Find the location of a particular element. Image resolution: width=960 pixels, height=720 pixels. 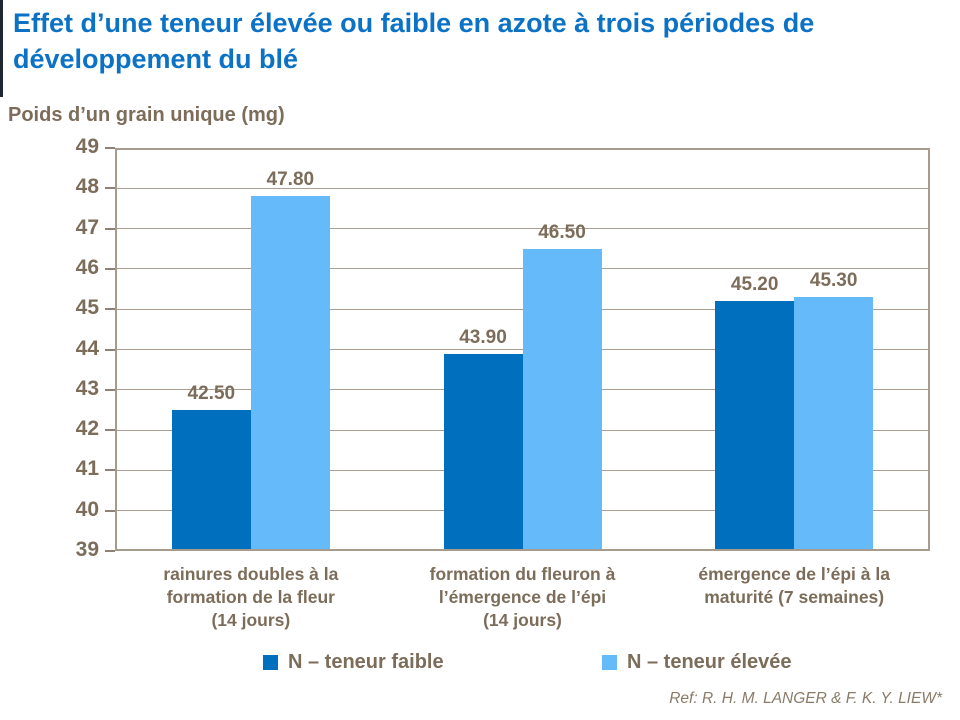

value-label-series1-cat1: 46.50 is located at coordinates (562, 232).